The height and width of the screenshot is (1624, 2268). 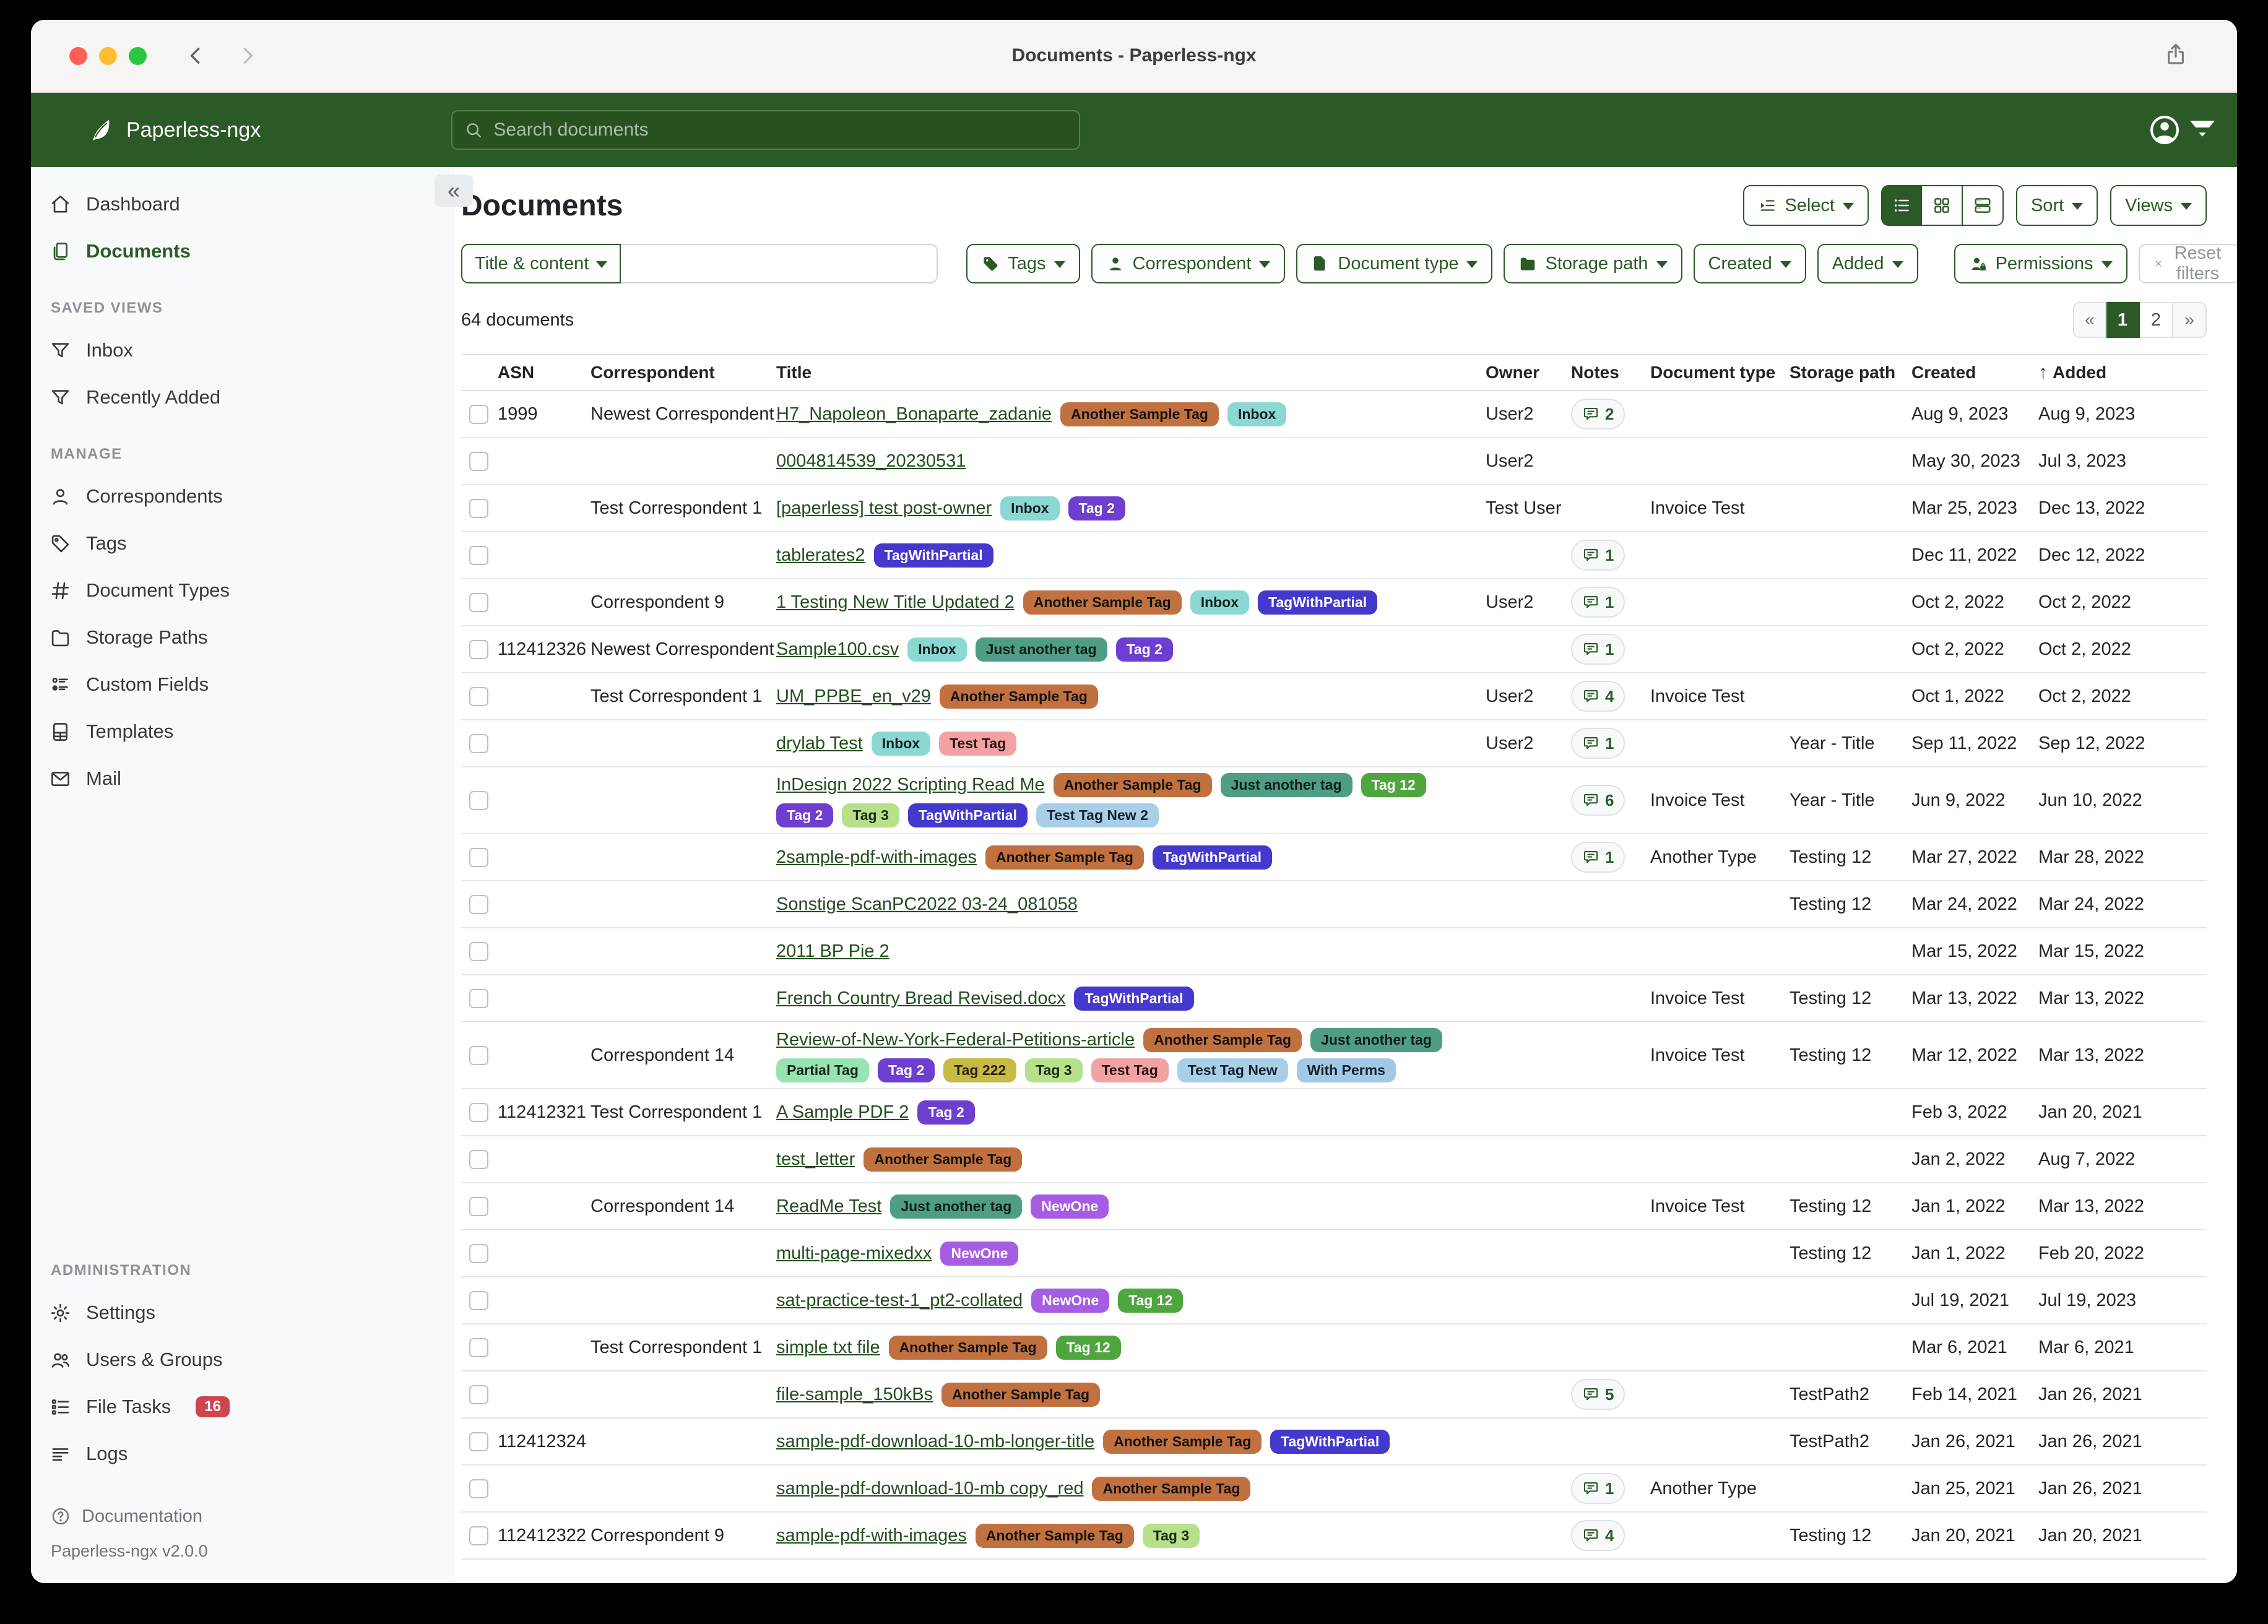 What do you see at coordinates (837, 649) in the screenshot?
I see `document-title-link: Sample100.csv` at bounding box center [837, 649].